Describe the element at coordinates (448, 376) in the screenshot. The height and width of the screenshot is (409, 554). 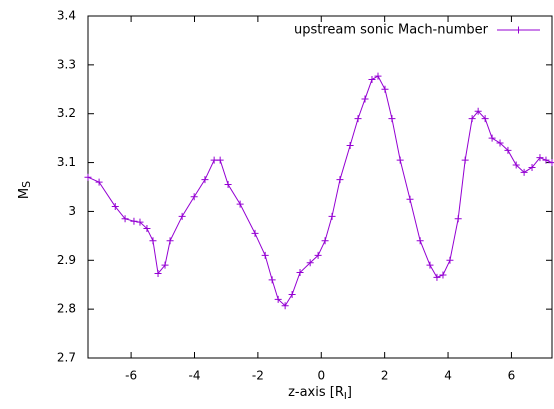
I see `x-tick-label: 4` at that location.